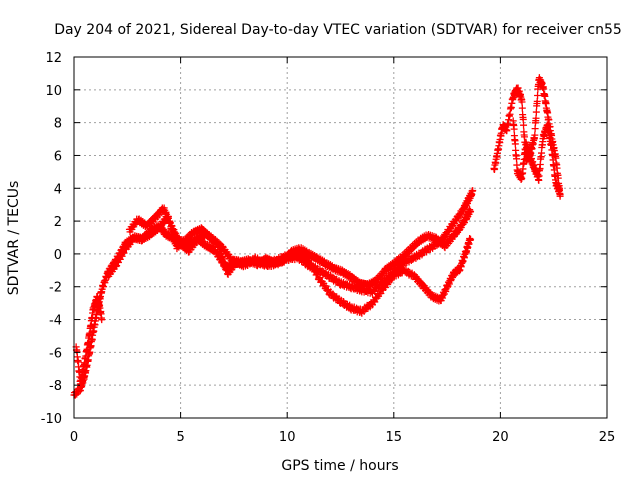 The width and height of the screenshot is (640, 480). Describe the element at coordinates (53, 91) in the screenshot. I see `y-tick-label: 10` at that location.